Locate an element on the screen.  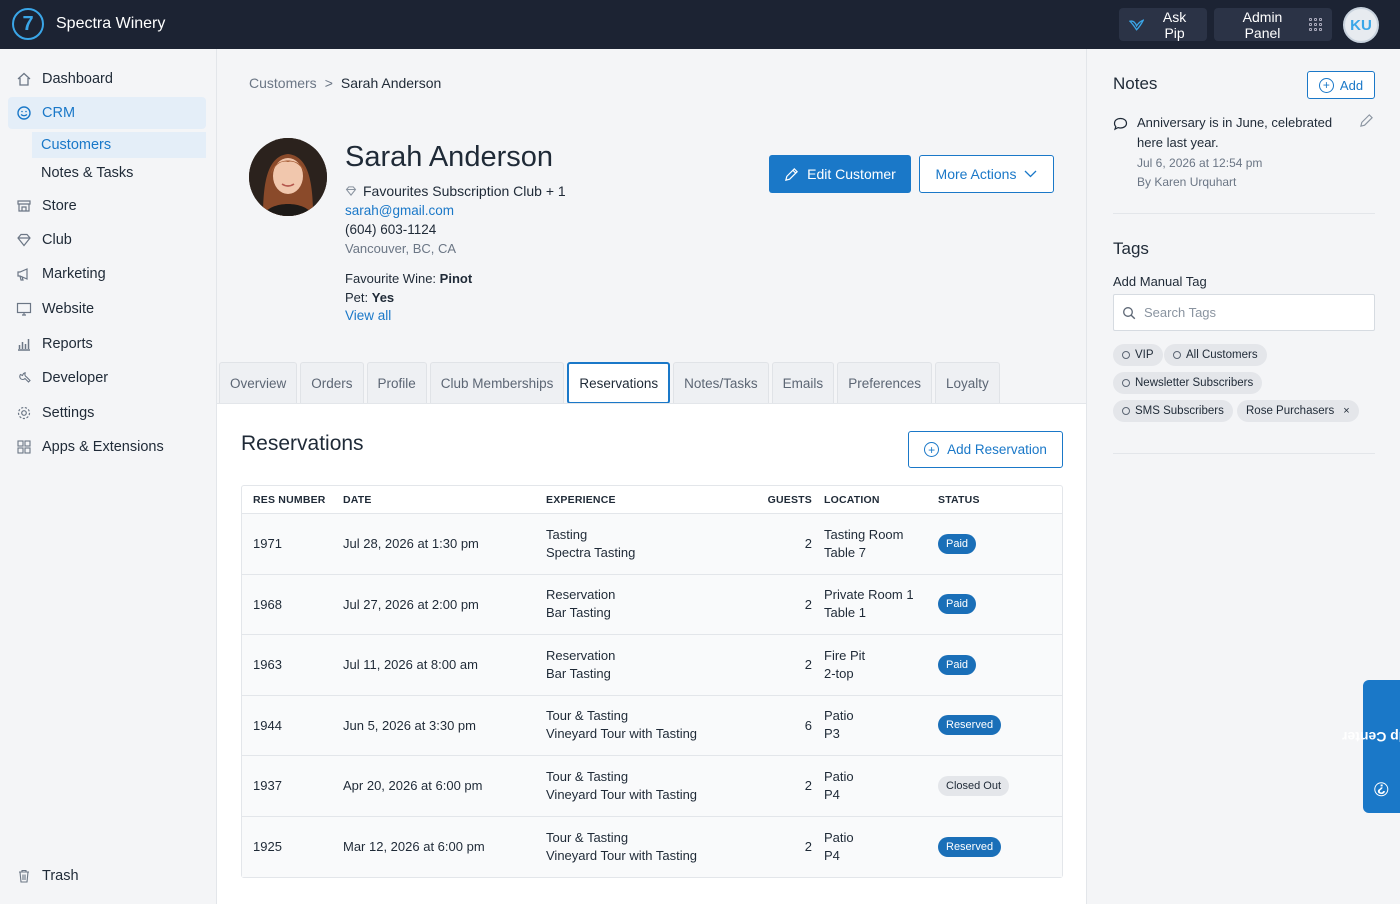
tag-search-field is located at coordinates (1244, 312).